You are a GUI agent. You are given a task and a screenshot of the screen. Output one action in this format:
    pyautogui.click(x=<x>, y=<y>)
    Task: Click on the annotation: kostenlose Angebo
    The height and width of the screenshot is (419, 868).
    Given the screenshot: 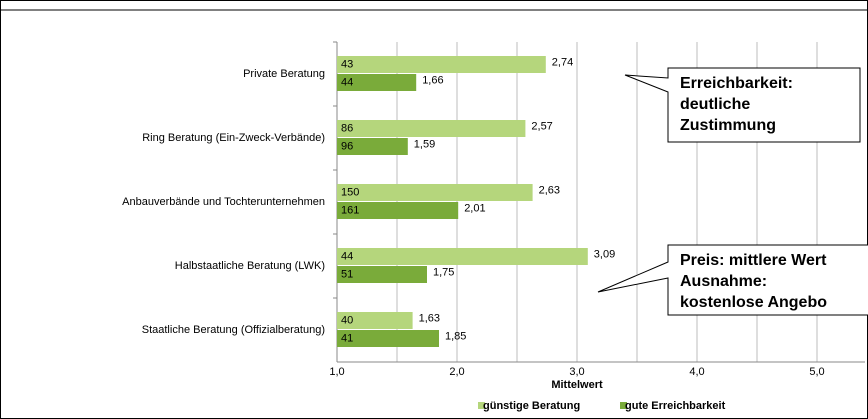 What is the action you would take?
    pyautogui.click(x=753, y=302)
    